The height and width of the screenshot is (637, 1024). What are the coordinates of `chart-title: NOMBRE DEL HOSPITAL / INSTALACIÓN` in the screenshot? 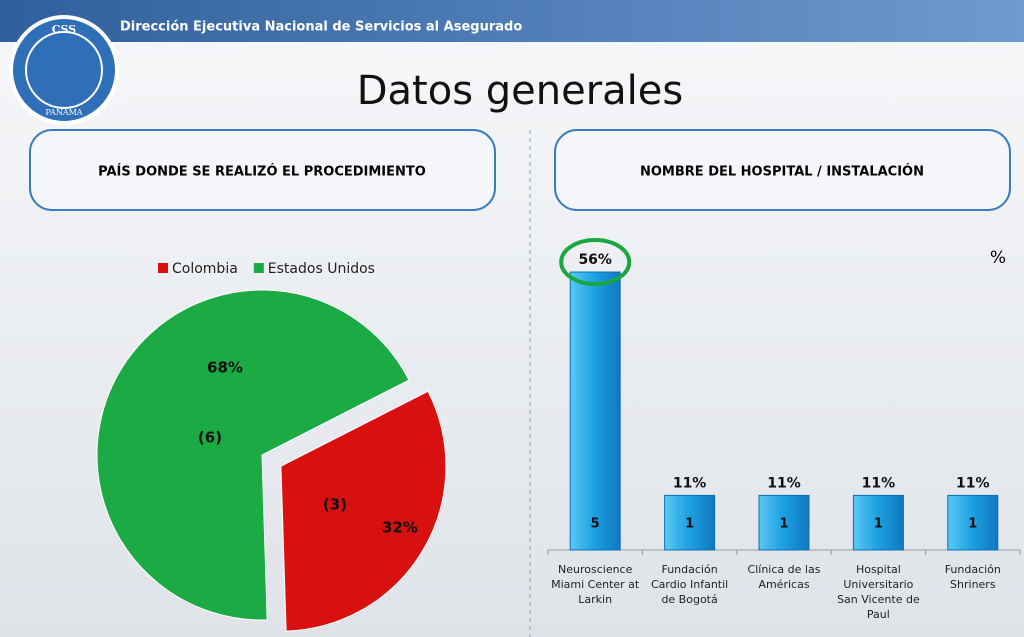 It's located at (782, 172).